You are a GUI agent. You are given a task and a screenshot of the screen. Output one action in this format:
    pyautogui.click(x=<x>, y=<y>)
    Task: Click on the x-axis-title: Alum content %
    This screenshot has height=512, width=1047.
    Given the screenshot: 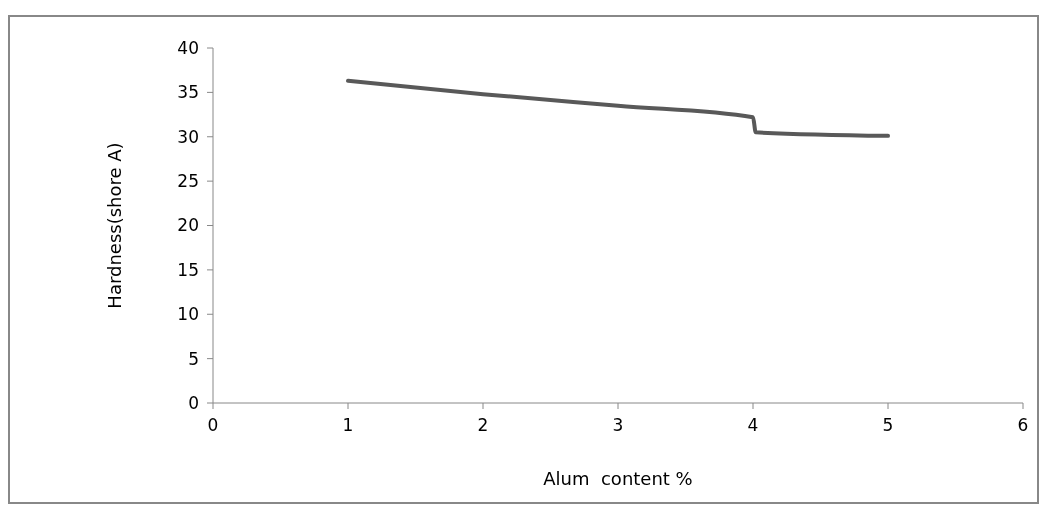 What is the action you would take?
    pyautogui.click(x=618, y=478)
    